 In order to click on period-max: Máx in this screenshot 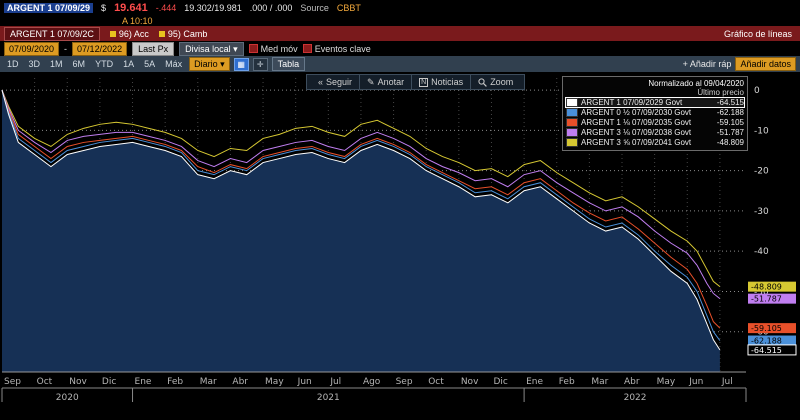, I will do `click(174, 64)`.